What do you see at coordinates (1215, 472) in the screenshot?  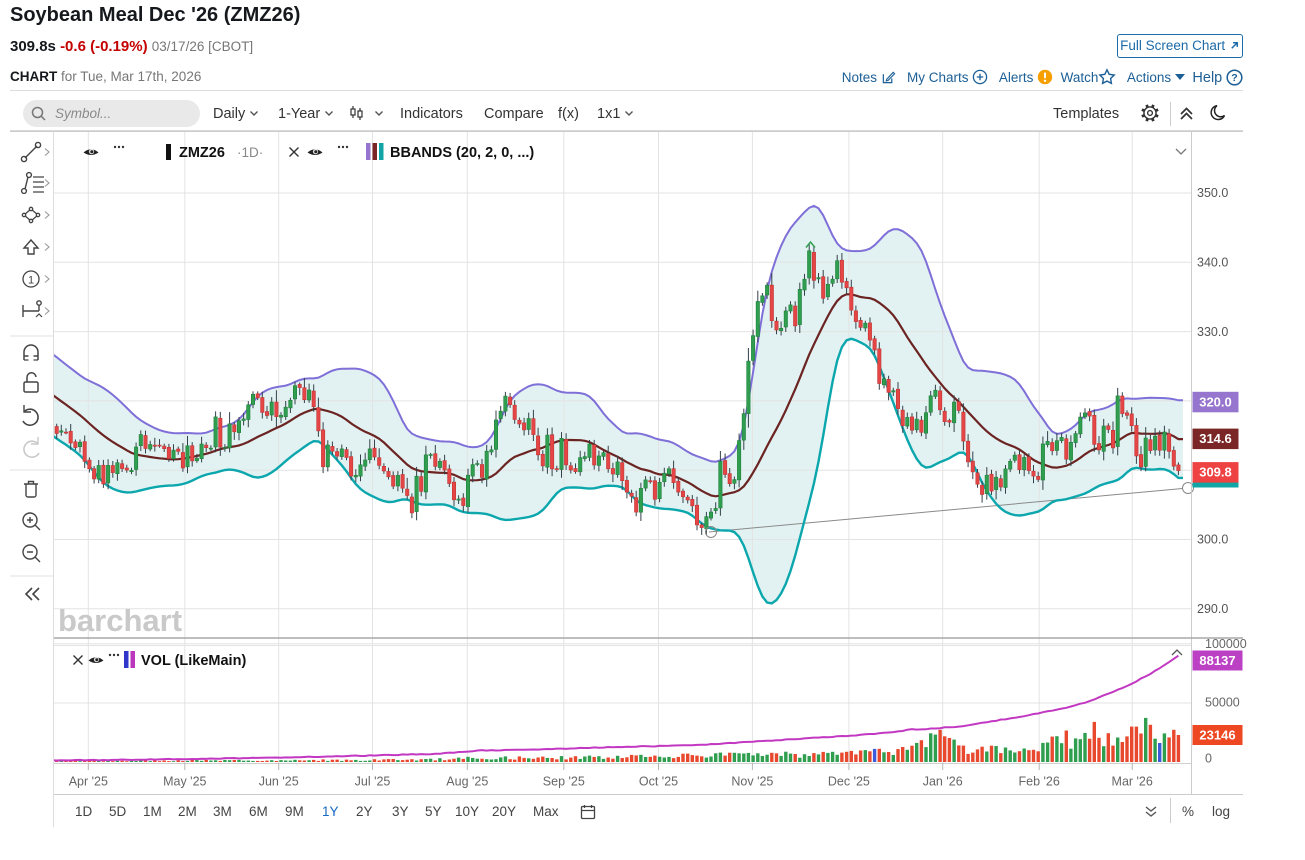 I see `svg-text: 309.8` at bounding box center [1215, 472].